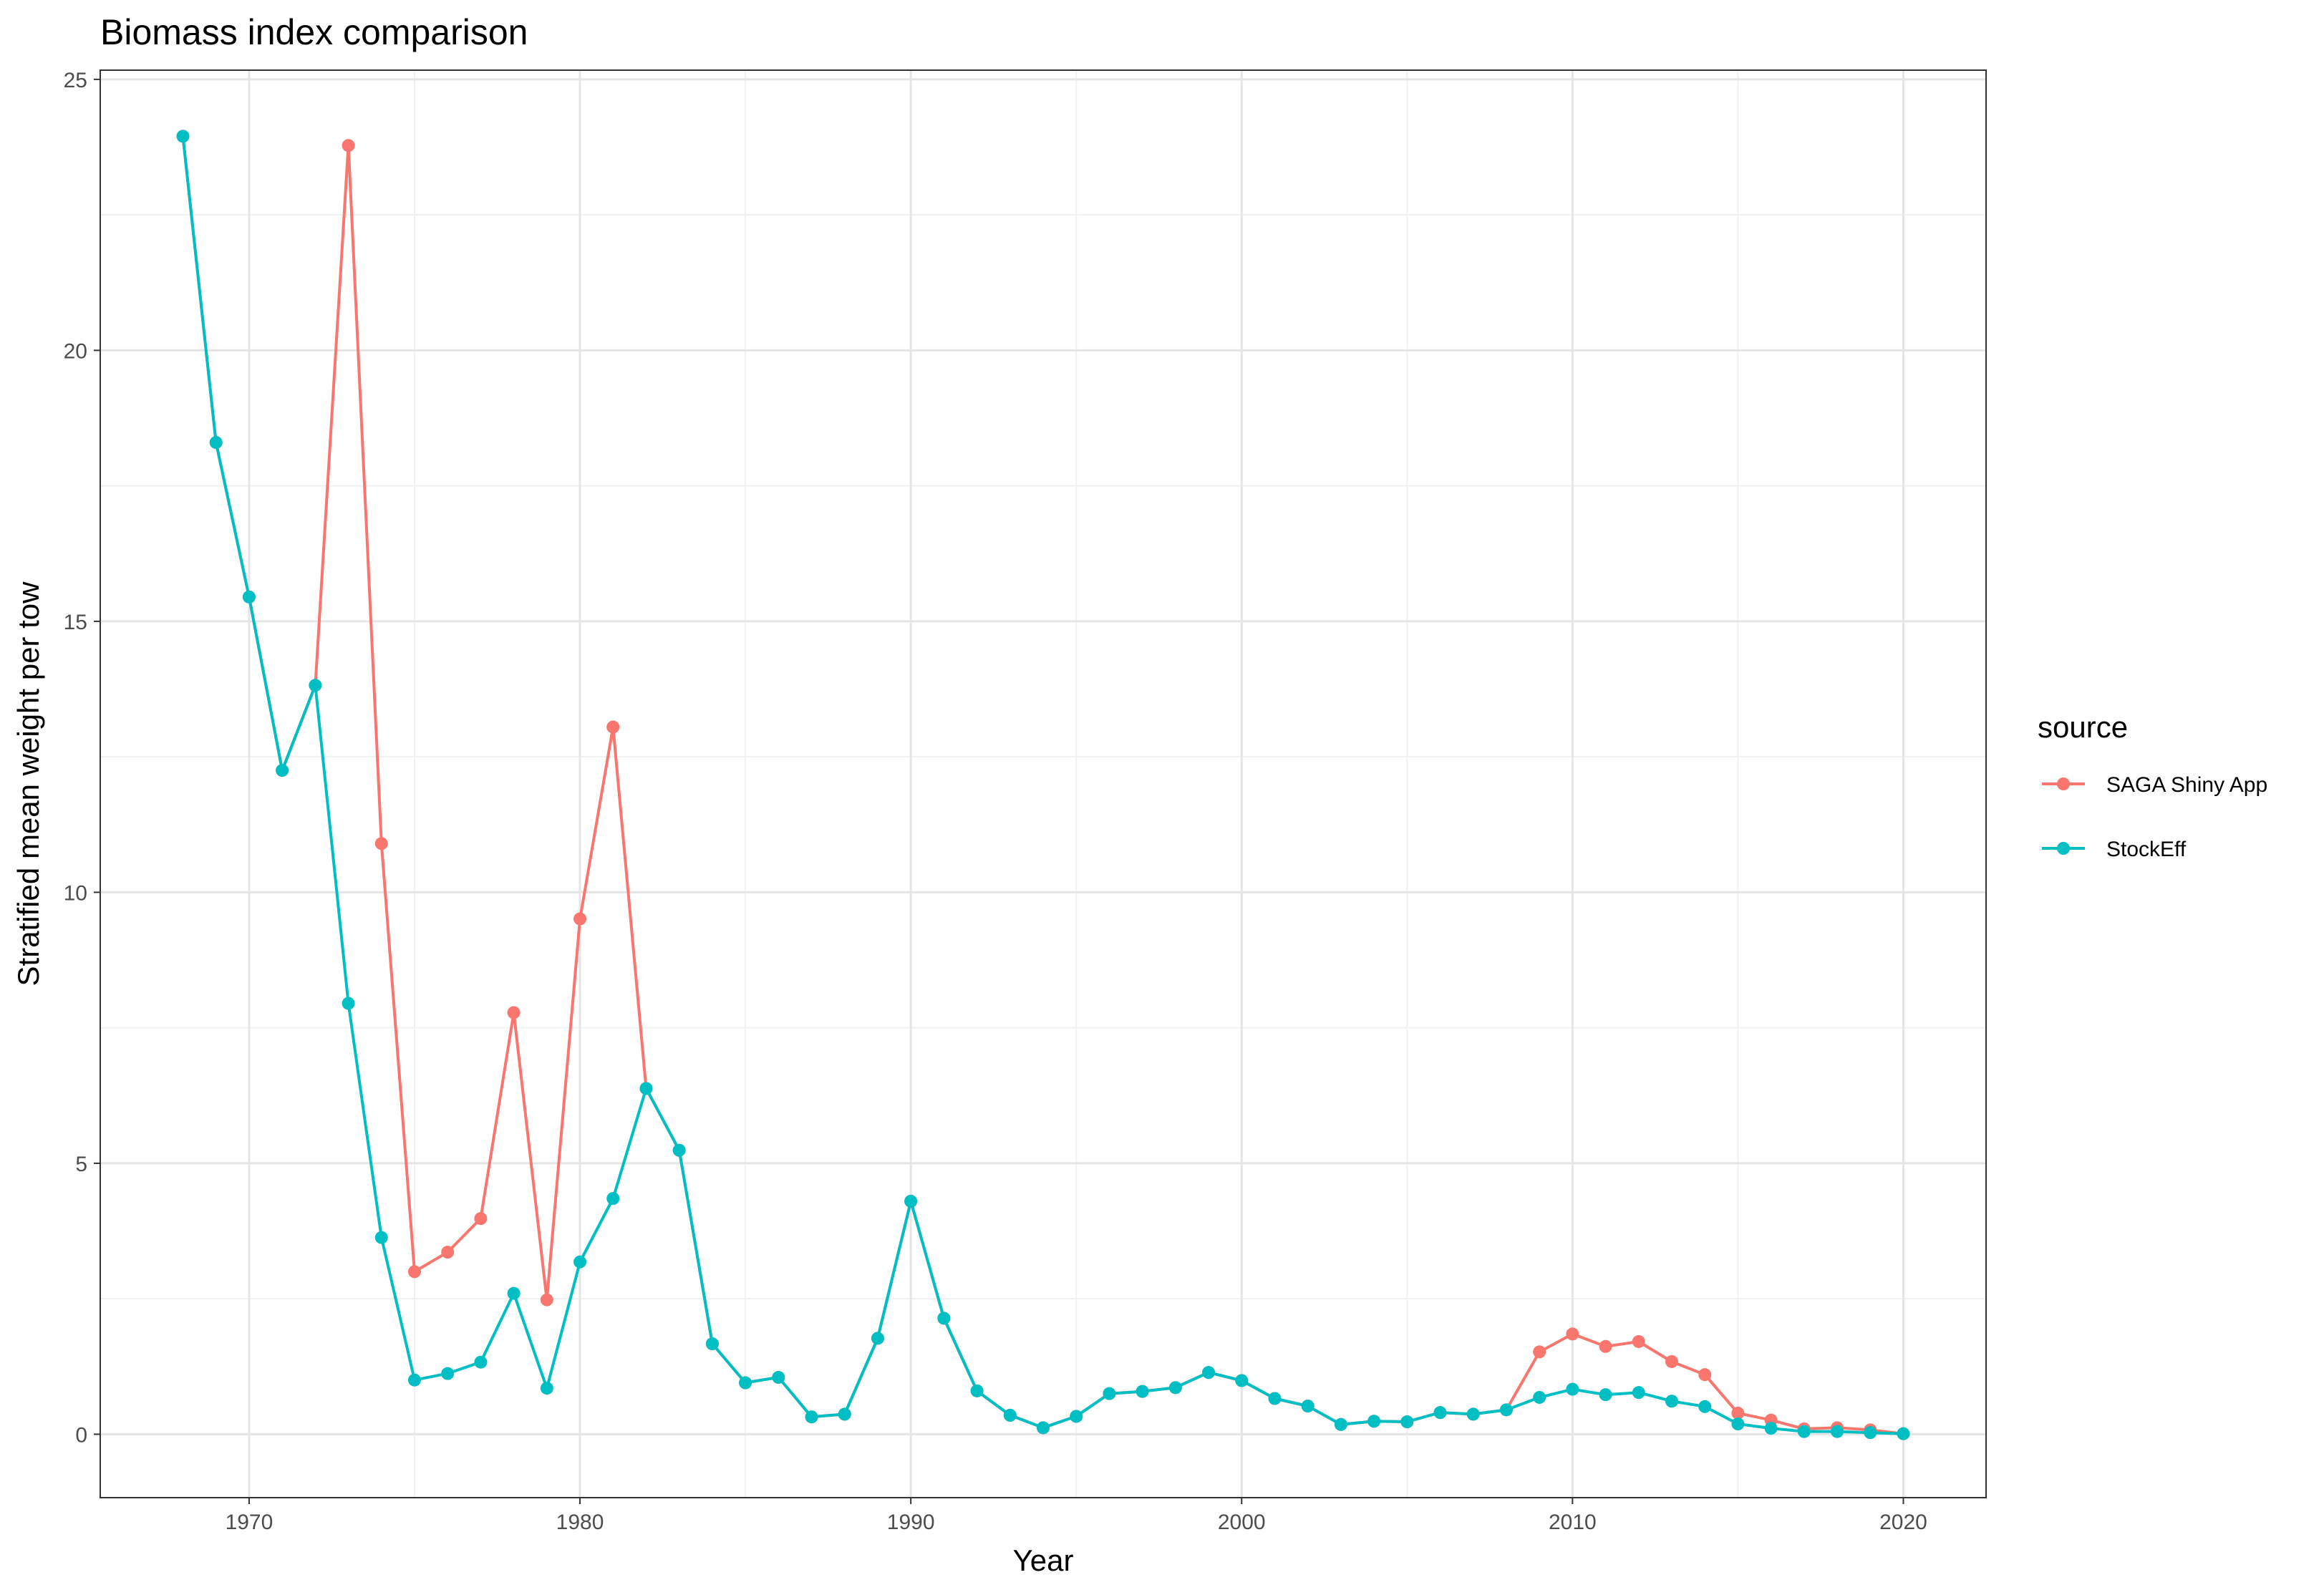 The width and height of the screenshot is (2324, 1590). What do you see at coordinates (2154, 817) in the screenshot?
I see `legend: SAGA Shiny App StockEff` at bounding box center [2154, 817].